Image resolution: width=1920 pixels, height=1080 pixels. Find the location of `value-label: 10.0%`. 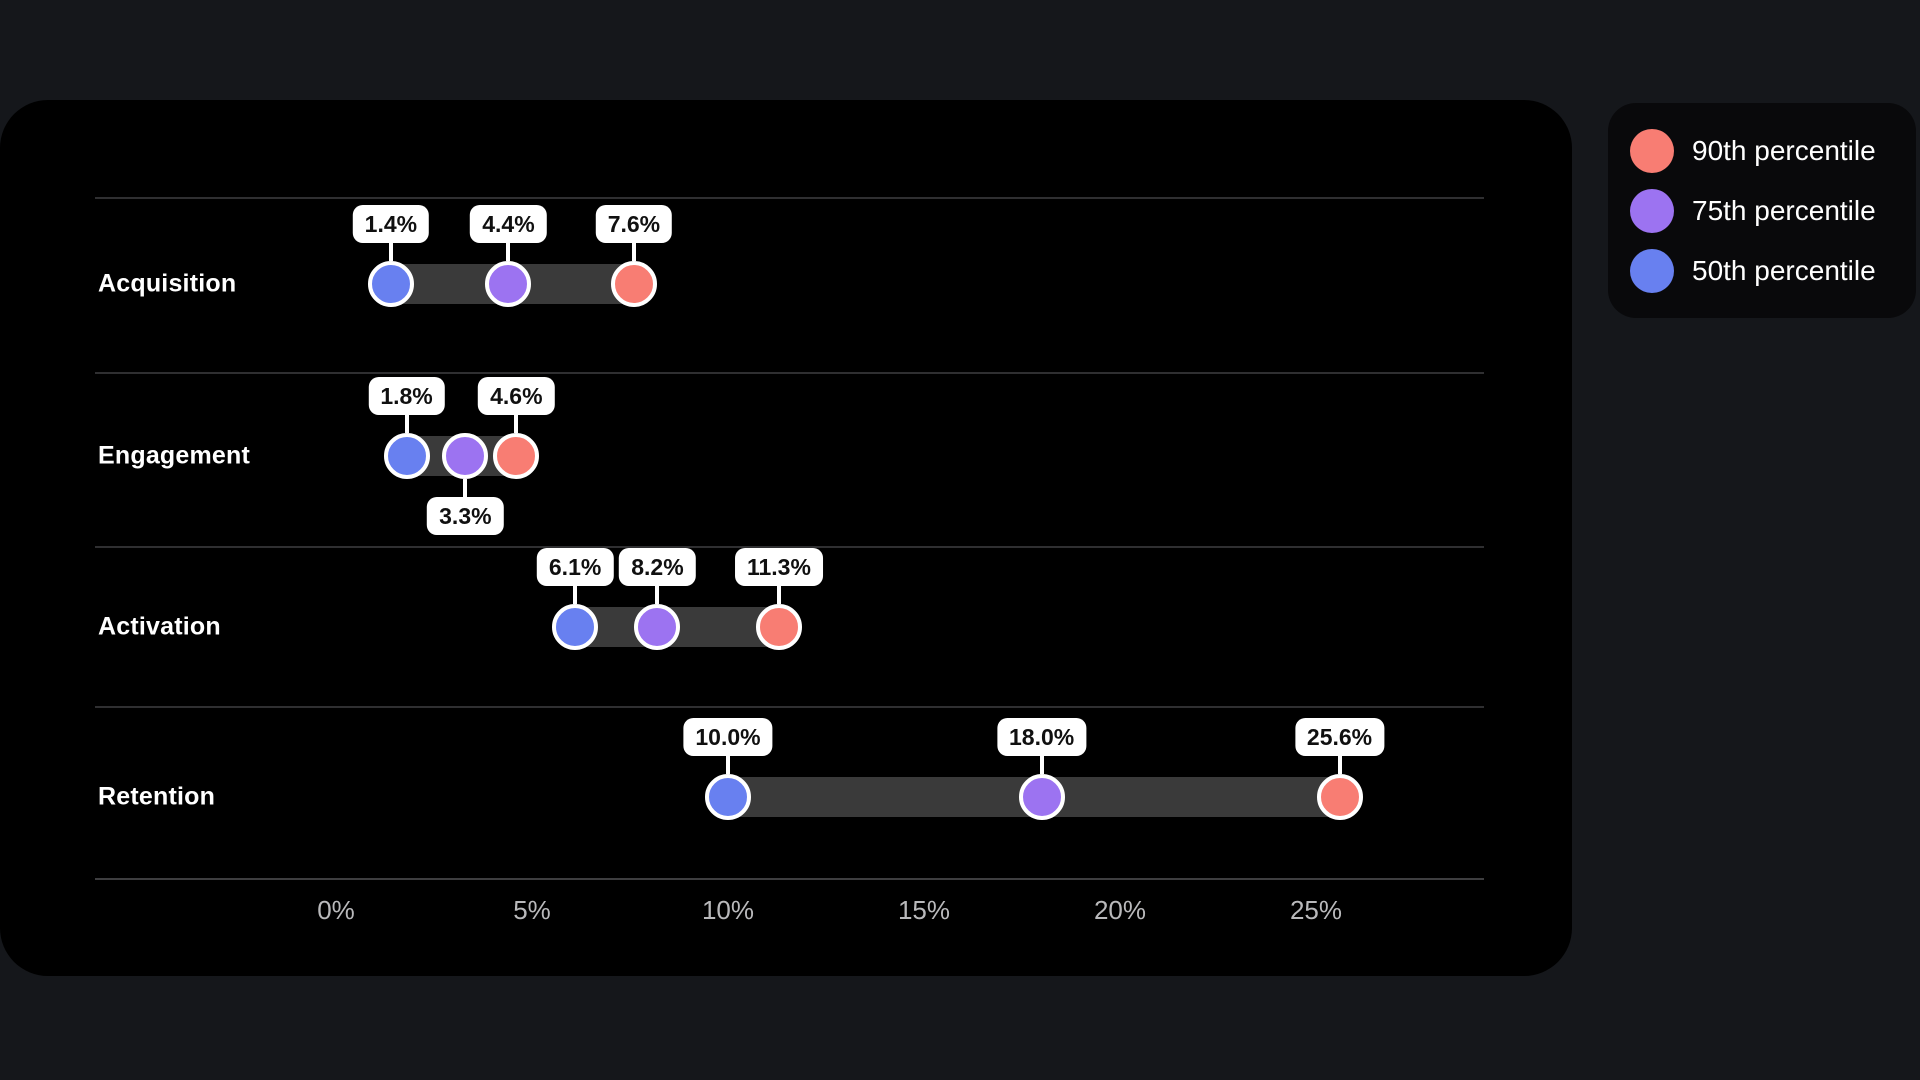

value-label: 10.0% is located at coordinates (728, 737).